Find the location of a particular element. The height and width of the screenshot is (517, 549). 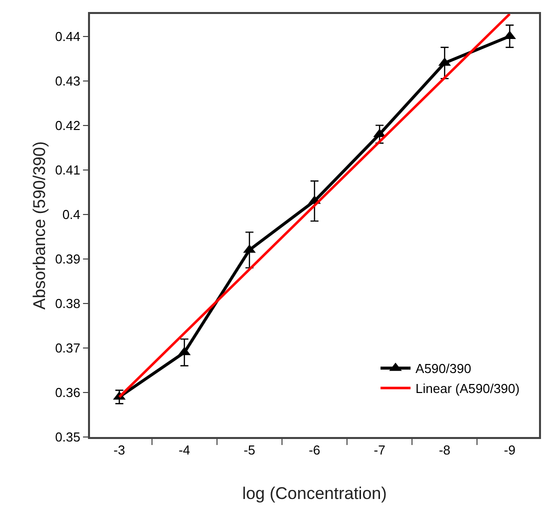

x-axis-title: log (Concentration) is located at coordinates (314, 493).